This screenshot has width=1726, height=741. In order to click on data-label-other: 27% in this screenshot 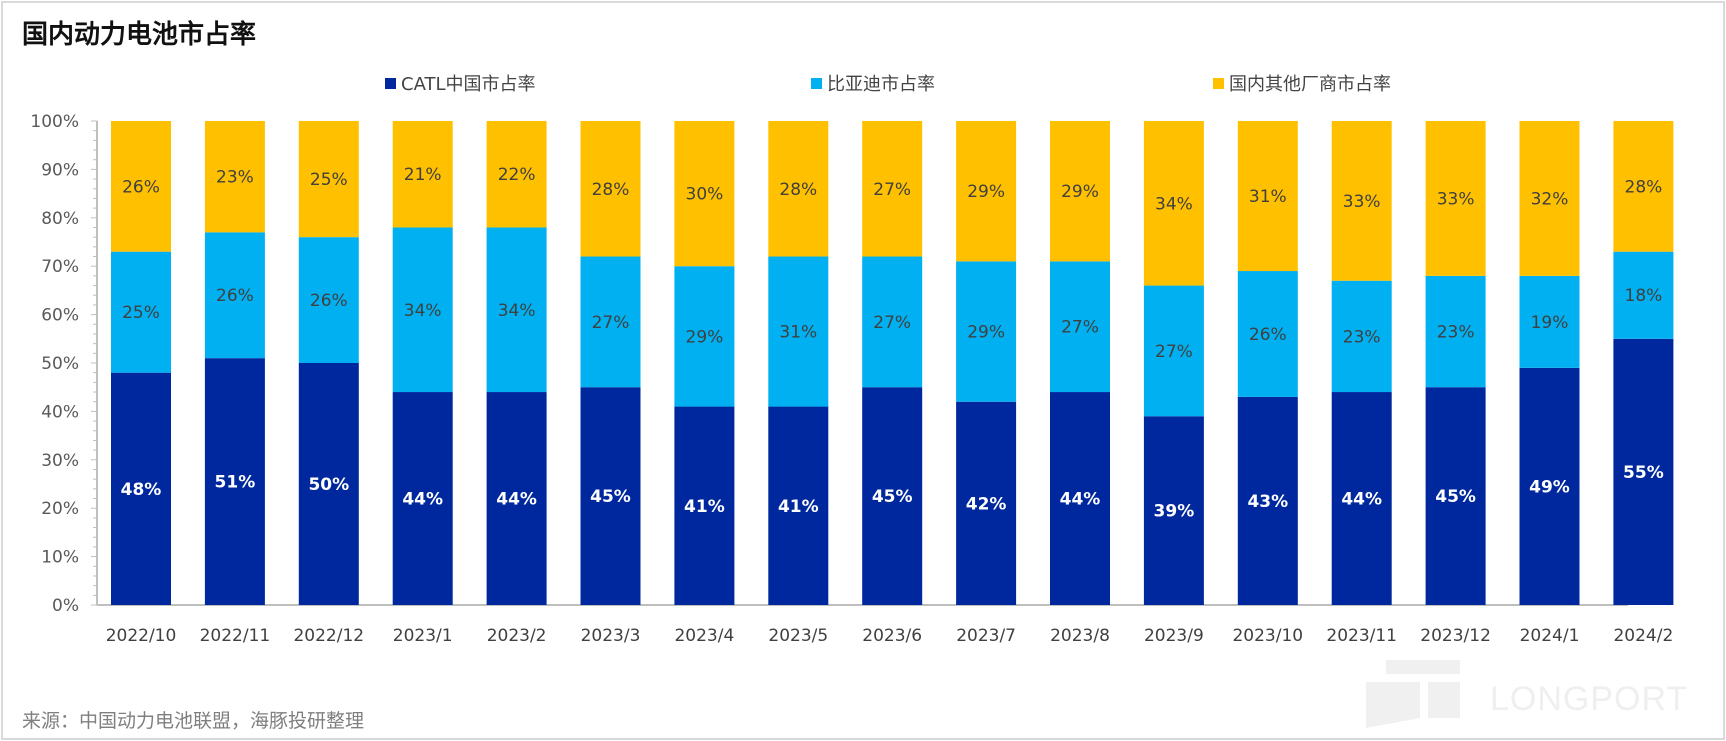, I will do `click(892, 190)`.